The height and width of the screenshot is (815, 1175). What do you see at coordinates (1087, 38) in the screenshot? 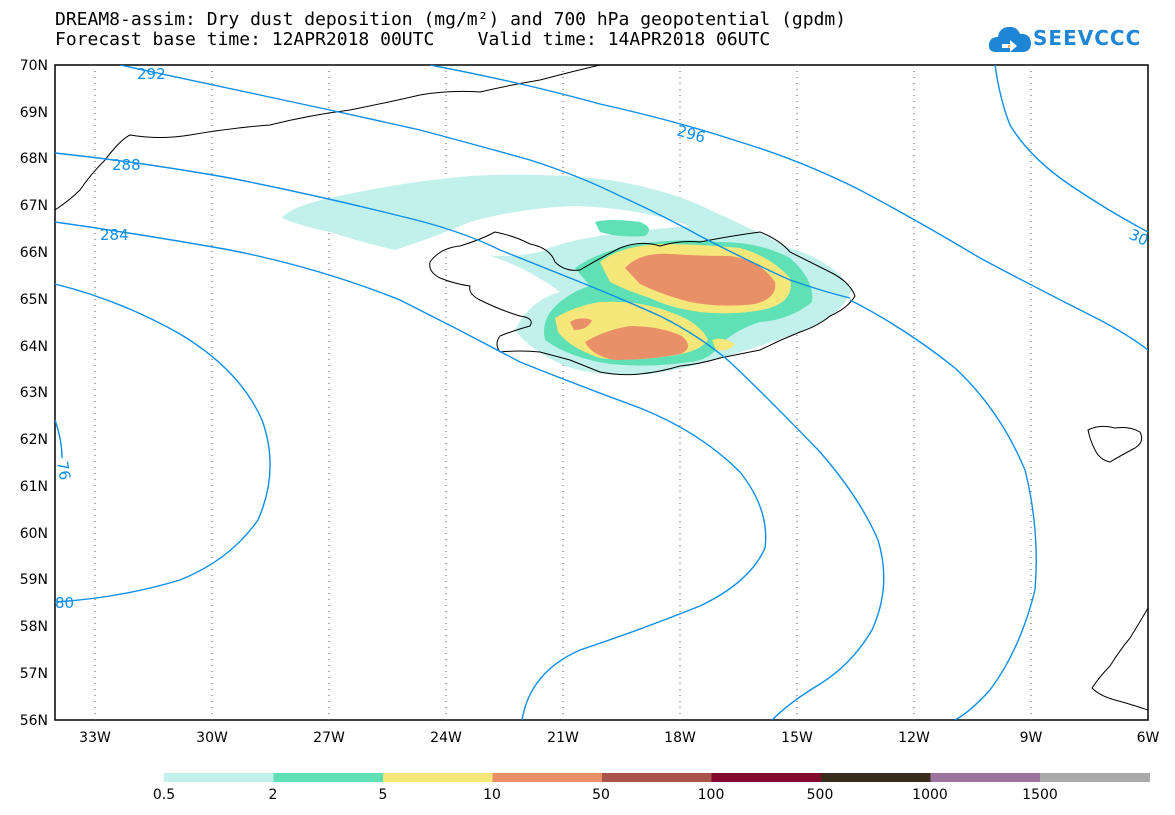
I see `logo-text: SEEVCCC` at bounding box center [1087, 38].